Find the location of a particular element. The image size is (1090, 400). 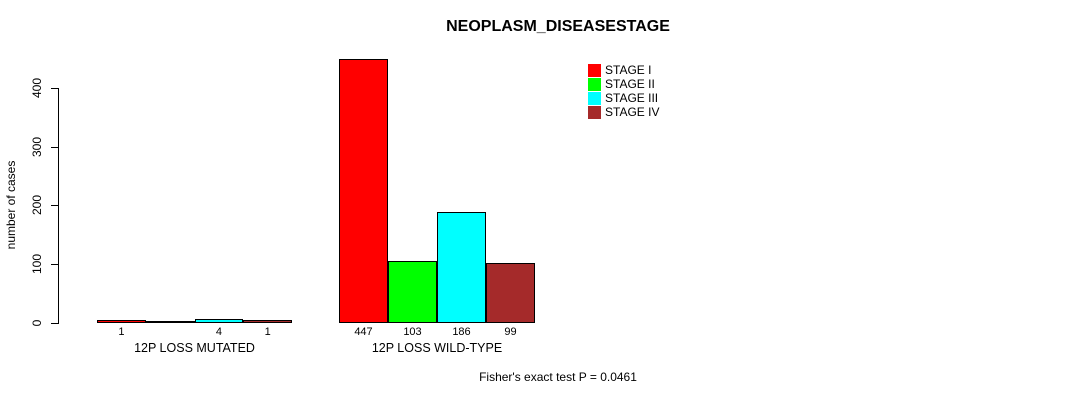

y-tick-label-400: 400 is located at coordinates (37, 88).